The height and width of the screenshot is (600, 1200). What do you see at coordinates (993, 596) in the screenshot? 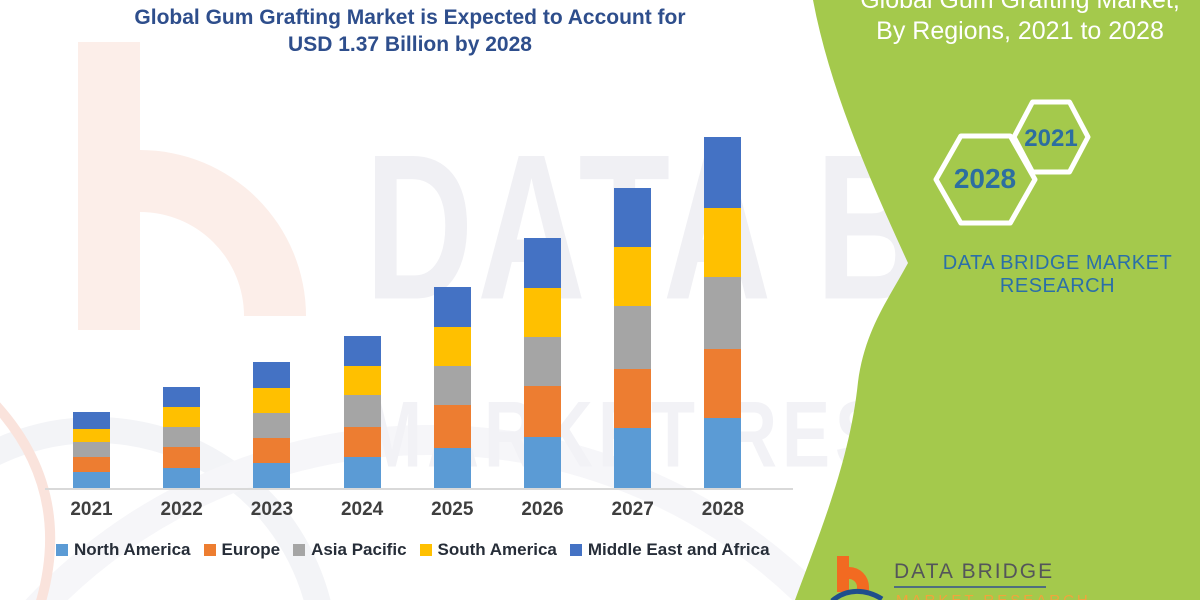
I see `footer-logo-subline: MARKET RESEARCH` at bounding box center [993, 596].